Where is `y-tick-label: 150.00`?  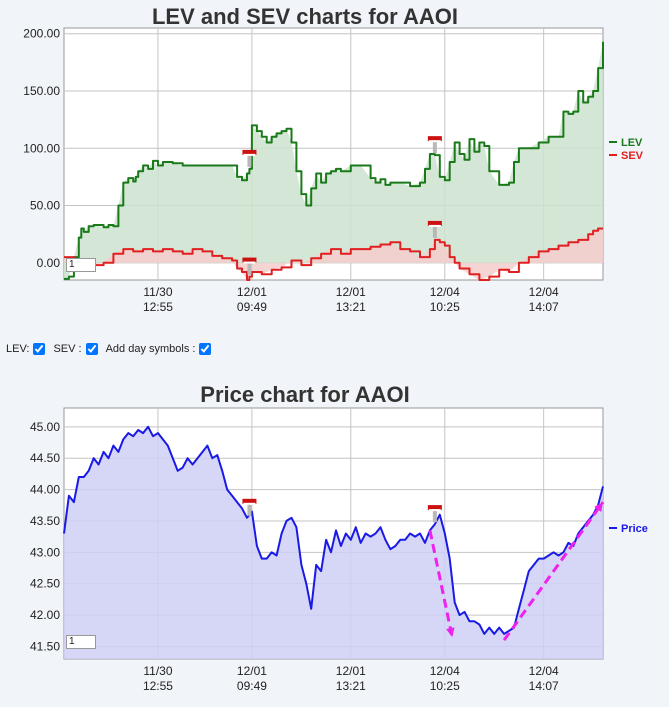
y-tick-label: 150.00 is located at coordinates (41, 91).